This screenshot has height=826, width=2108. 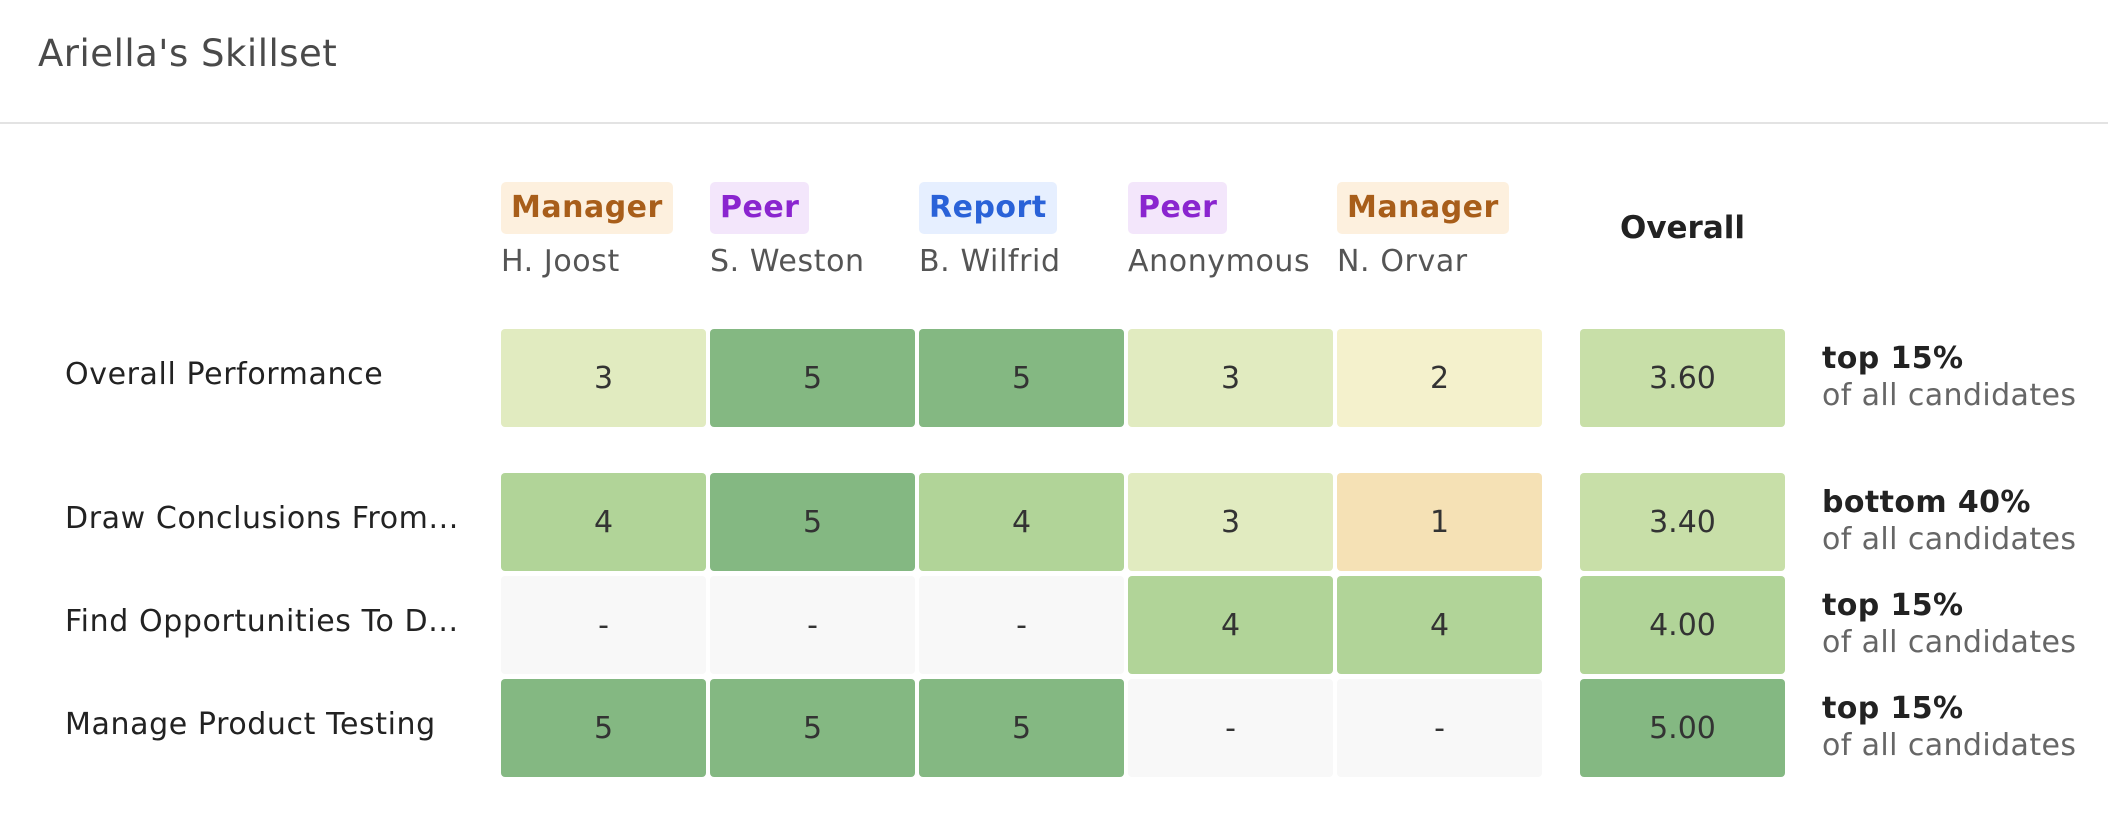 What do you see at coordinates (1230, 230) in the screenshot?
I see `reviewer-column-4: Peer Anonymous` at bounding box center [1230, 230].